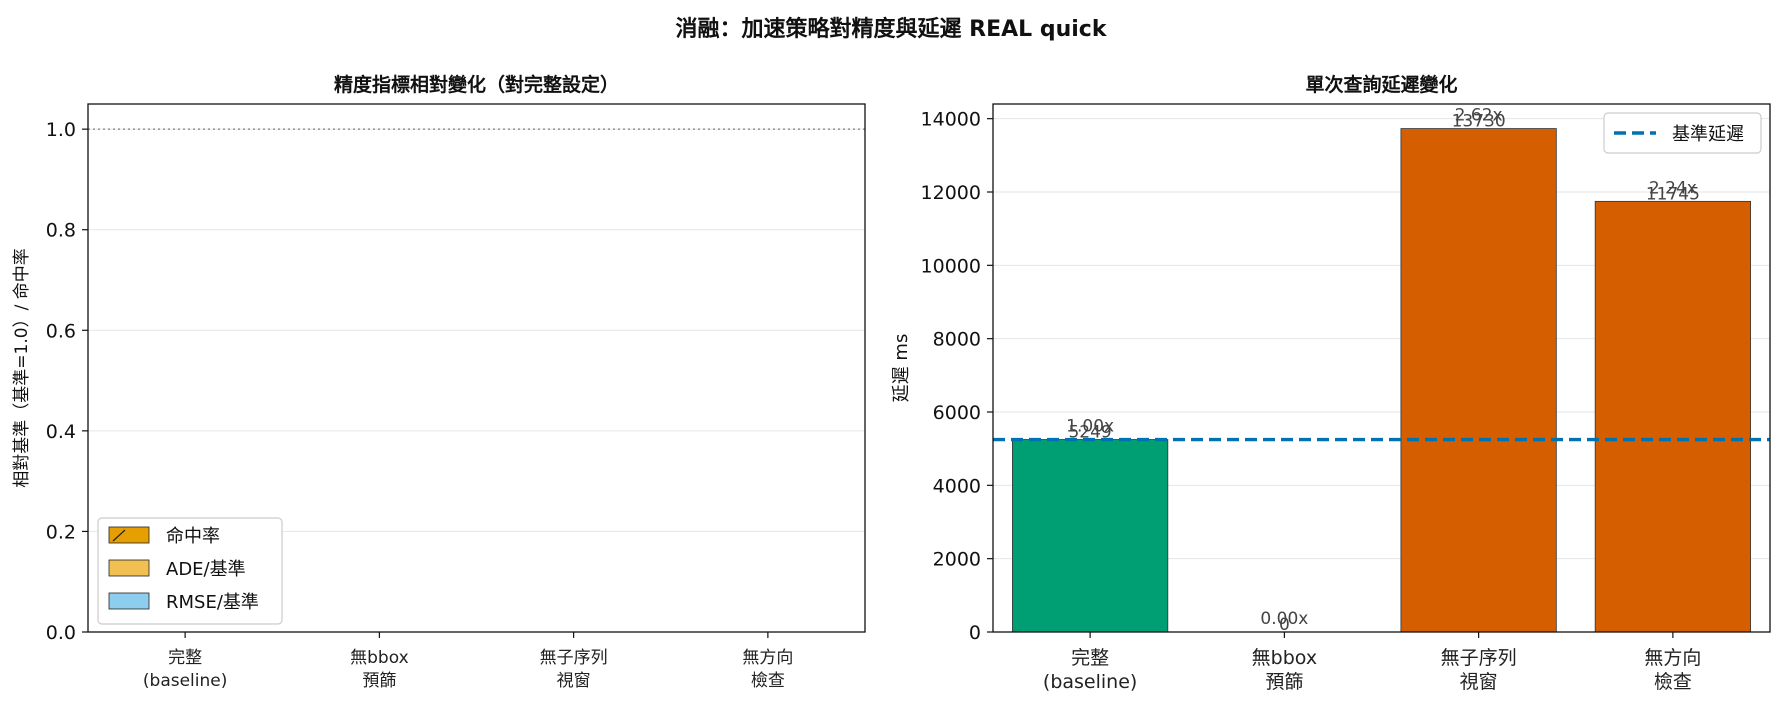  Describe the element at coordinates (1089, 433) in the screenshot. I see `bar-value-label: 5249` at that location.